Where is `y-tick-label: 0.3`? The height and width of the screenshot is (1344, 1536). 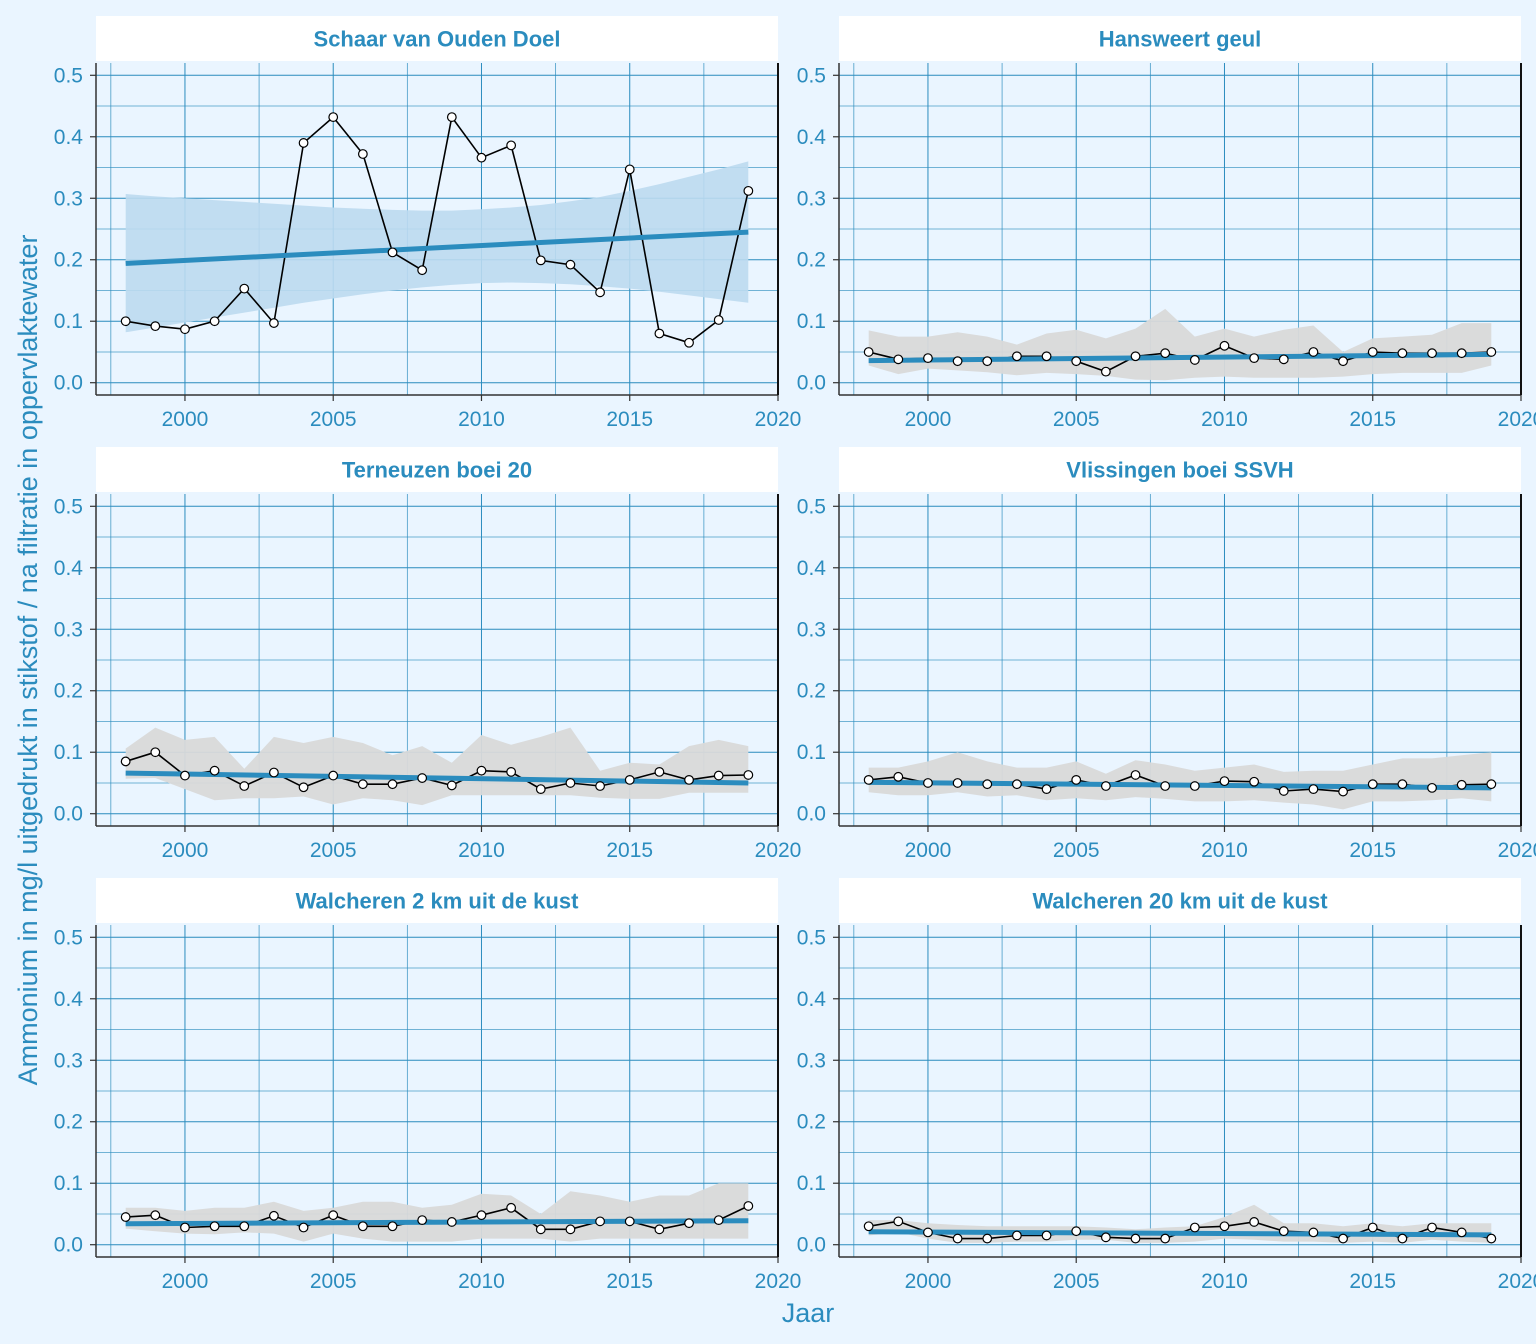 y-tick-label: 0.3 is located at coordinates (811, 1060).